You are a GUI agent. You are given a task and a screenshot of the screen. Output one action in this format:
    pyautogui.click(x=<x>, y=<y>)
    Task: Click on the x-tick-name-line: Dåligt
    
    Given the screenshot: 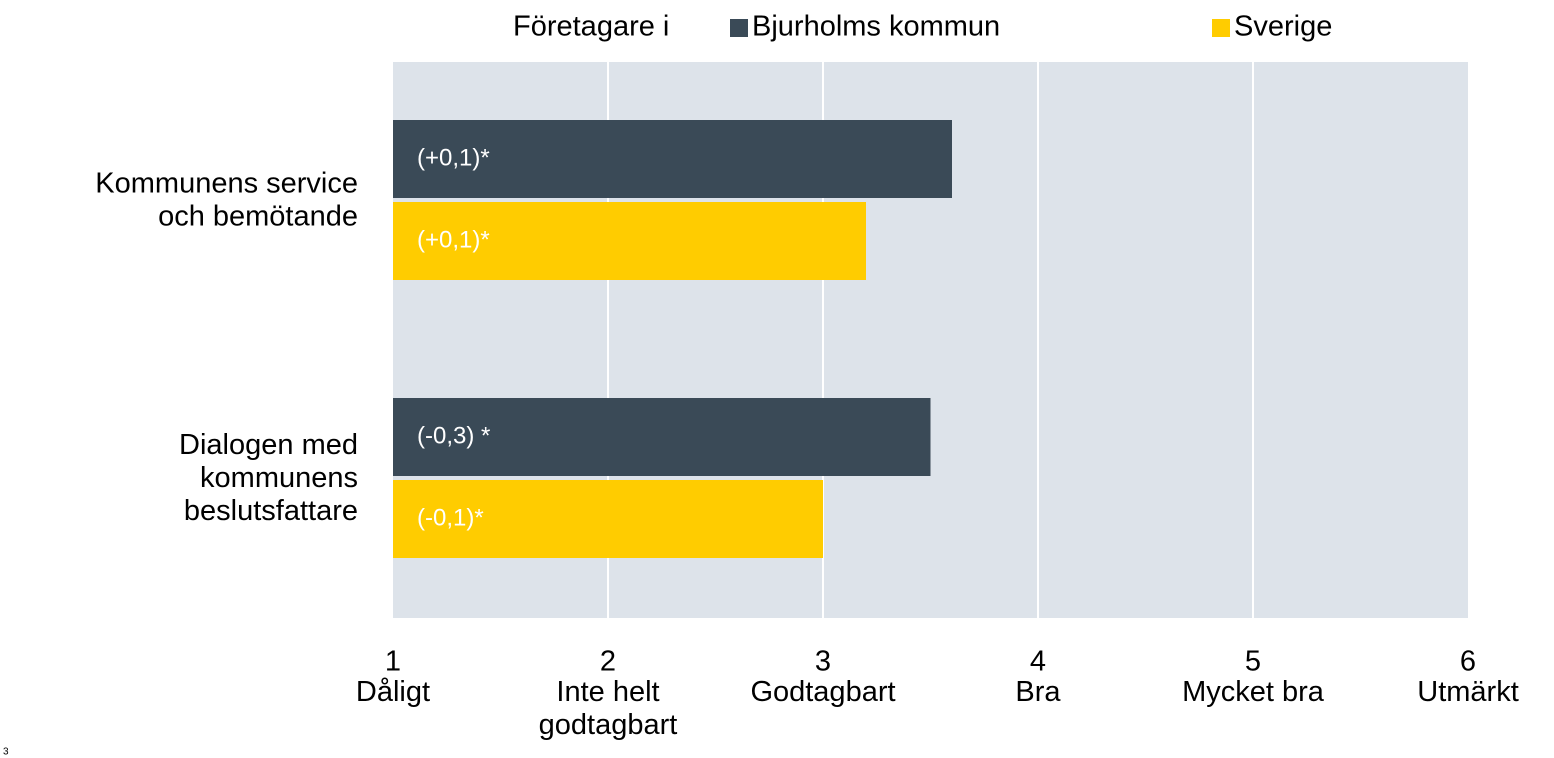 What is the action you would take?
    pyautogui.click(x=393, y=692)
    